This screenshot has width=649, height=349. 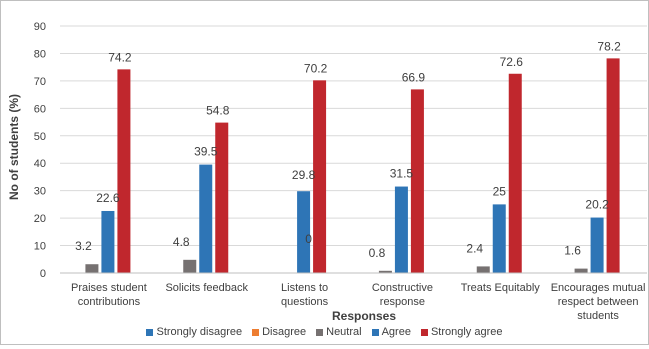 What do you see at coordinates (40, 54) in the screenshot?
I see `y-tick-label: 80` at bounding box center [40, 54].